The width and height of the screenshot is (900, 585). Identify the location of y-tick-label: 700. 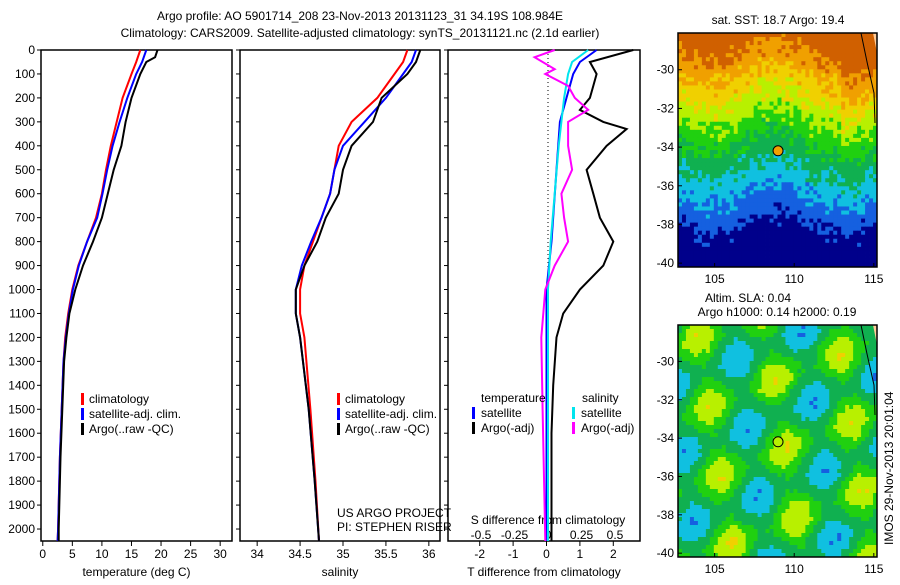
(25, 218).